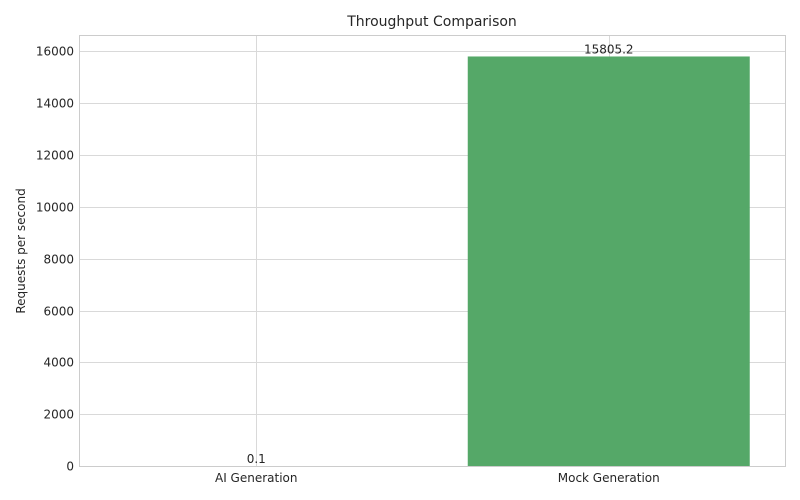 The image size is (800, 500). What do you see at coordinates (55, 52) in the screenshot?
I see `y-tick-label: 16000` at bounding box center [55, 52].